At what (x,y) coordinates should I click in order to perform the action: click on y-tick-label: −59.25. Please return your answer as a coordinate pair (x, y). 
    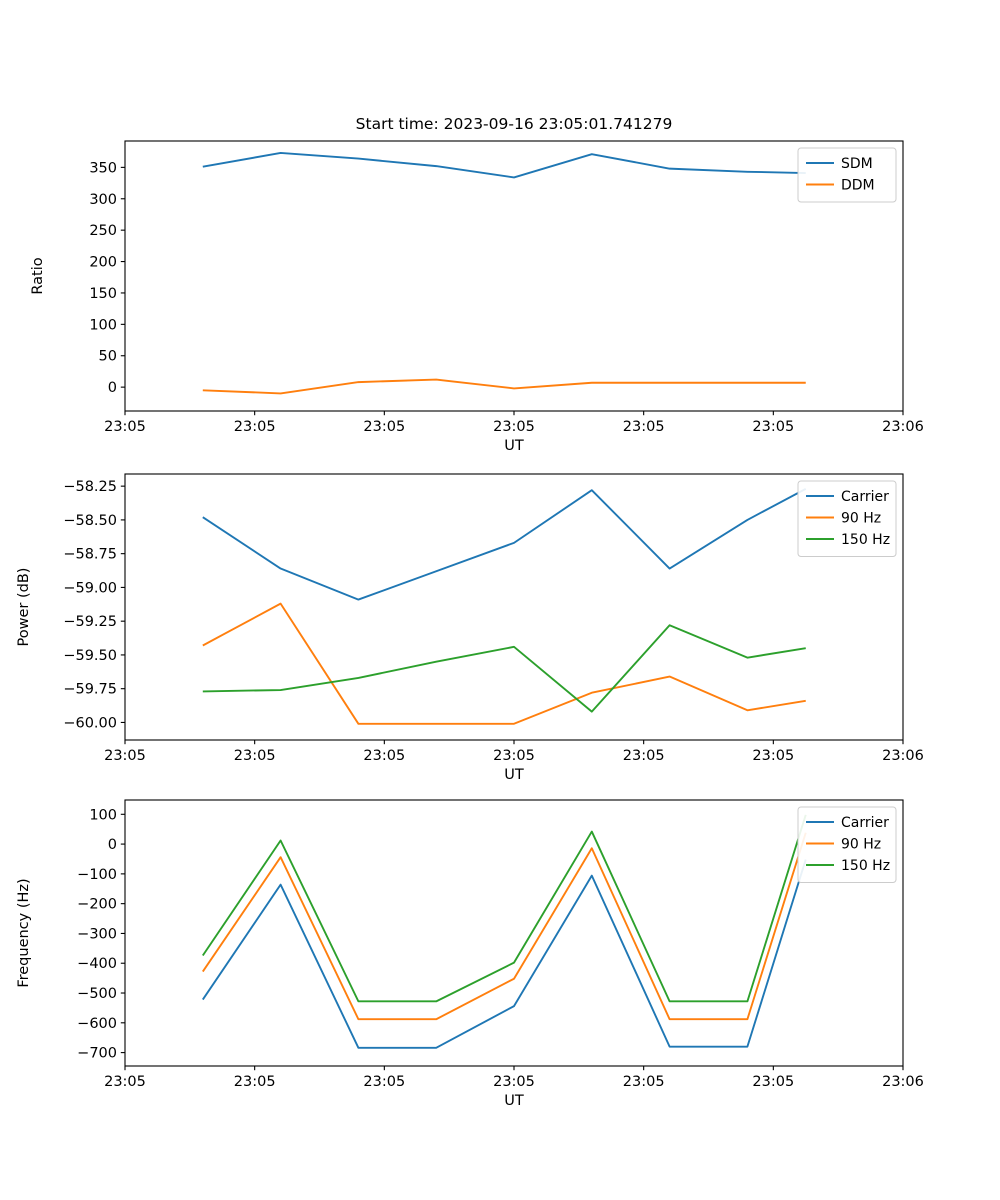
    Looking at the image, I should click on (90, 622).